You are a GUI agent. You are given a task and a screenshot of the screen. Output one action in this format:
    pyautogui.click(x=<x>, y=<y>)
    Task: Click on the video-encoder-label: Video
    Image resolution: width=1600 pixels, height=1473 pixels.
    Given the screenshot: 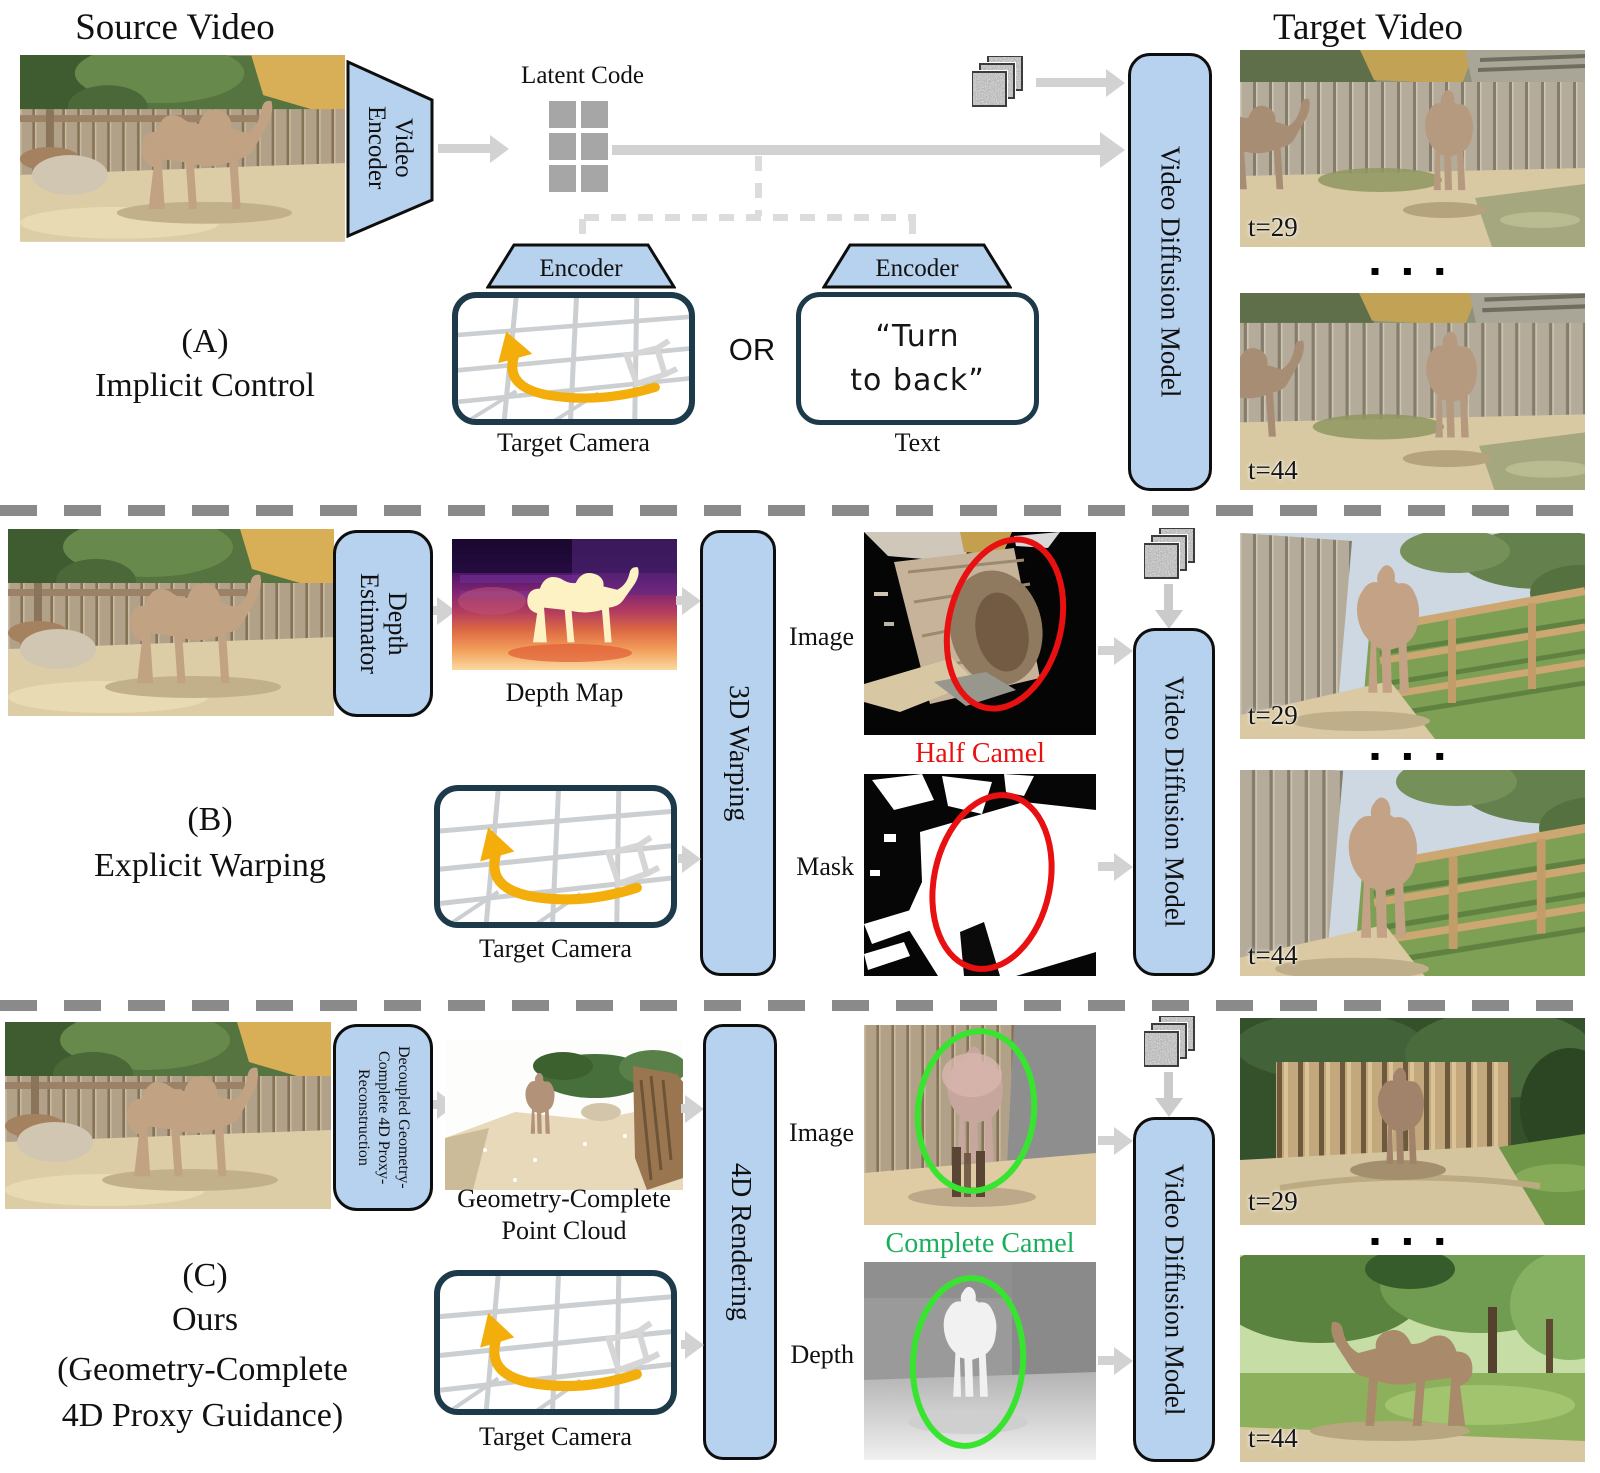 What is the action you would take?
    pyautogui.click(x=403, y=148)
    